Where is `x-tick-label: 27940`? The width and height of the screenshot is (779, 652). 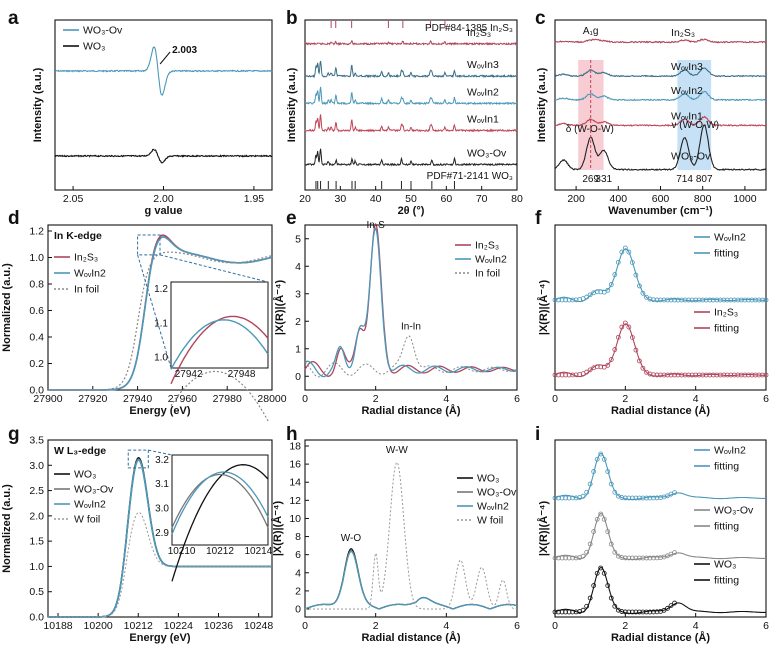
x-tick-label: 27940 is located at coordinates (137, 399).